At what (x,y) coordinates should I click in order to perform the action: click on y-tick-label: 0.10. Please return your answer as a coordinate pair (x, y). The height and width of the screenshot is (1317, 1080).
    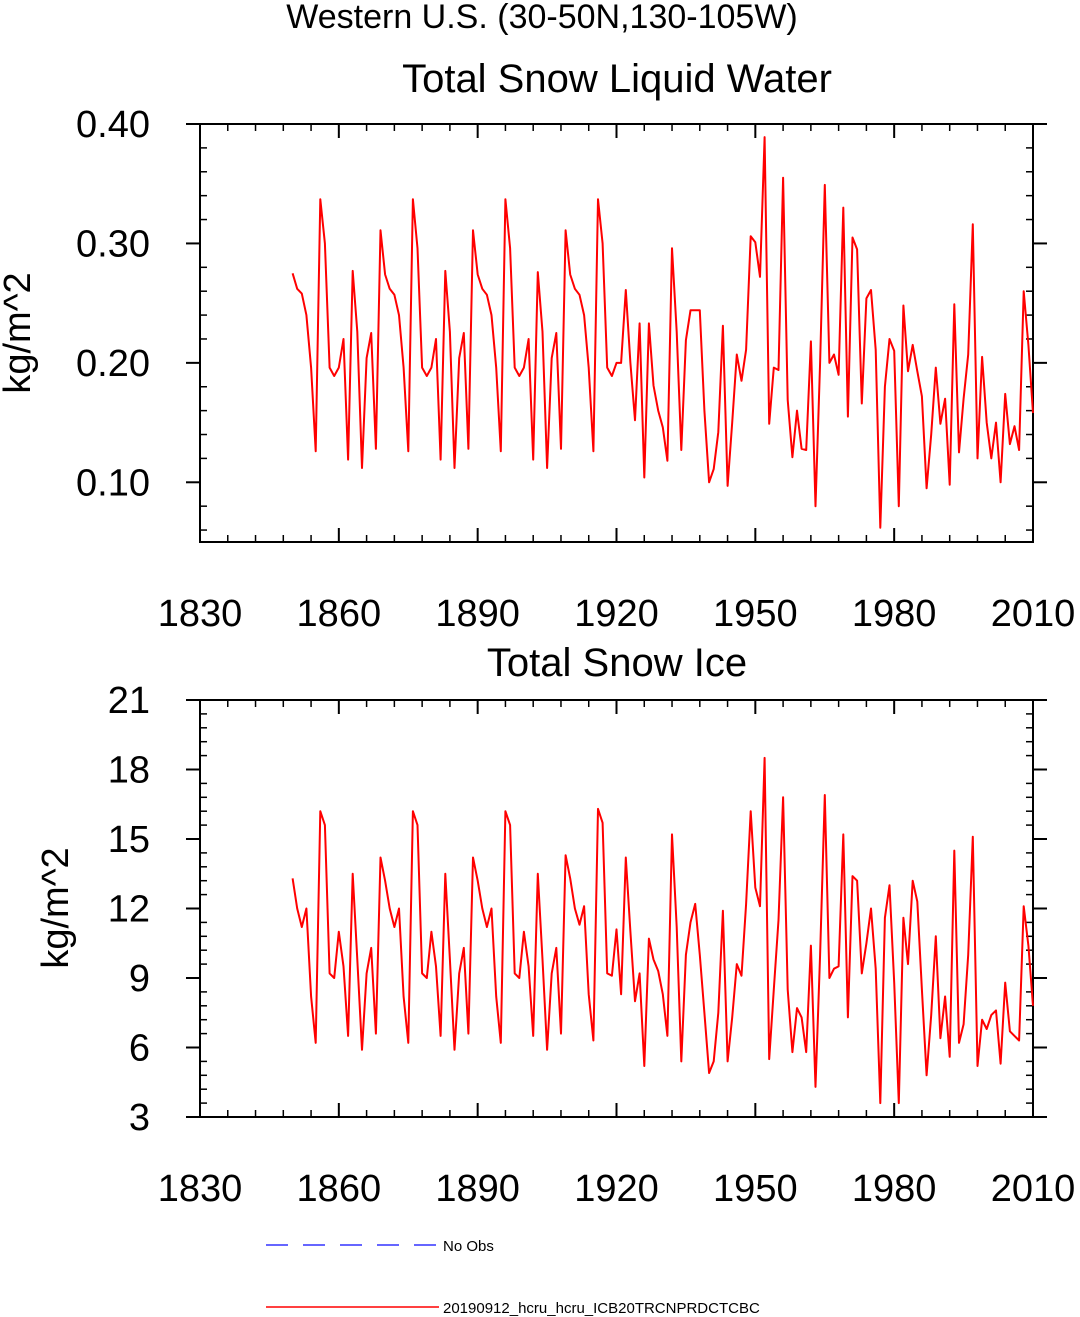
    Looking at the image, I should click on (113, 483).